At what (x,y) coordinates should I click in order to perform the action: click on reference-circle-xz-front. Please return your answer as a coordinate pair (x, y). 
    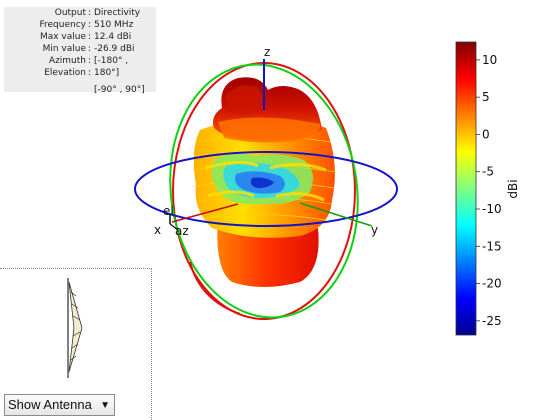
    Looking at the image, I should click on (215, 288).